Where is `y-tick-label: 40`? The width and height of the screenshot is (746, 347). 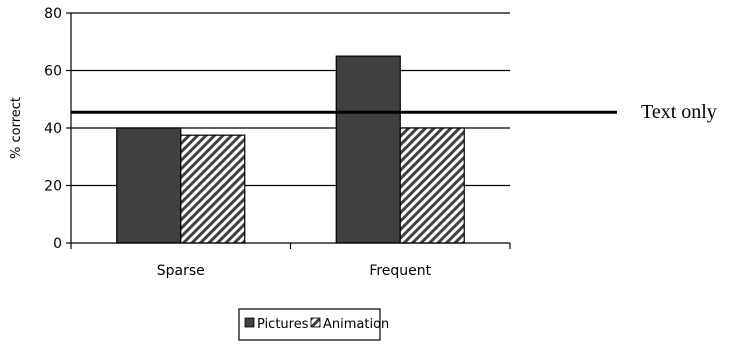 y-tick-label: 40 is located at coordinates (53, 129).